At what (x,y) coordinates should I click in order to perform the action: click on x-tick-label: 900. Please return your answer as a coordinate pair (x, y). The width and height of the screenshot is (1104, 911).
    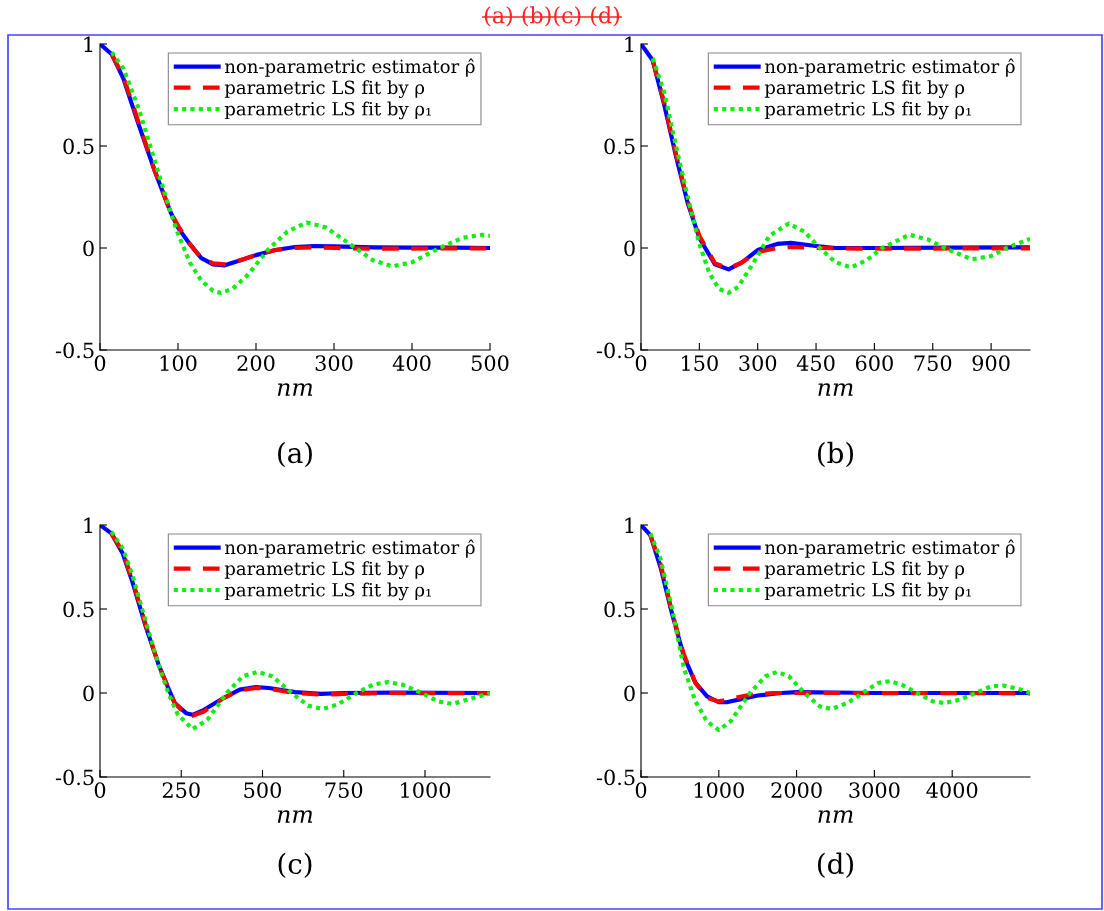
    Looking at the image, I should click on (991, 363).